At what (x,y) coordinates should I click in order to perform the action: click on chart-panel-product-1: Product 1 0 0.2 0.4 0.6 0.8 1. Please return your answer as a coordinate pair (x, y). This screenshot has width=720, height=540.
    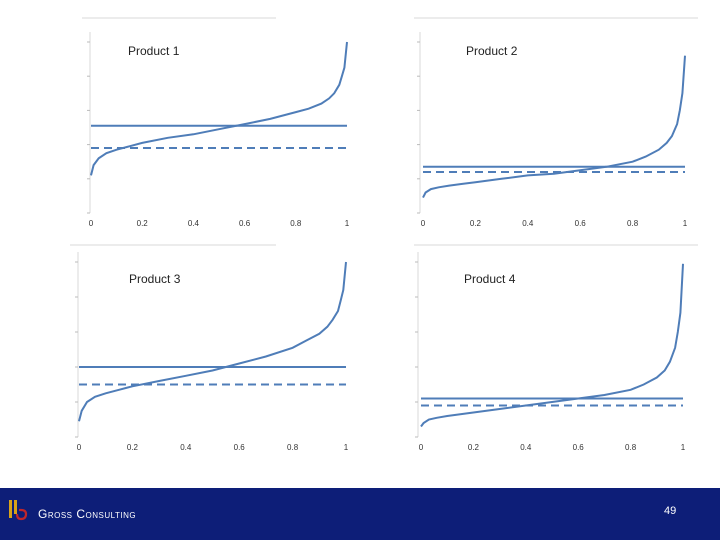
    Looking at the image, I should click on (216, 122).